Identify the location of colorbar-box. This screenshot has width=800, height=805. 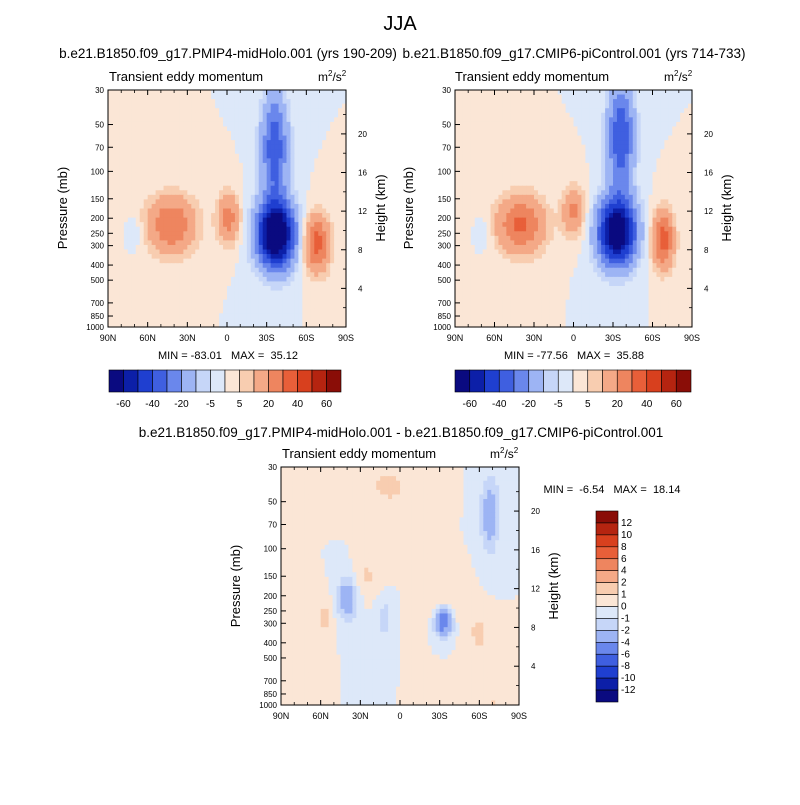
(160, 381).